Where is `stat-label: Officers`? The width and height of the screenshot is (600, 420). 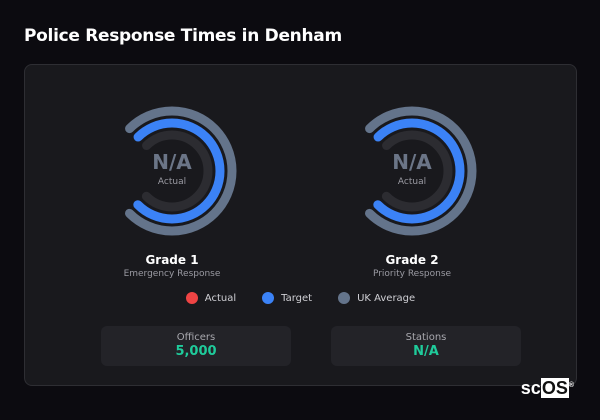
stat-label: Officers is located at coordinates (196, 337).